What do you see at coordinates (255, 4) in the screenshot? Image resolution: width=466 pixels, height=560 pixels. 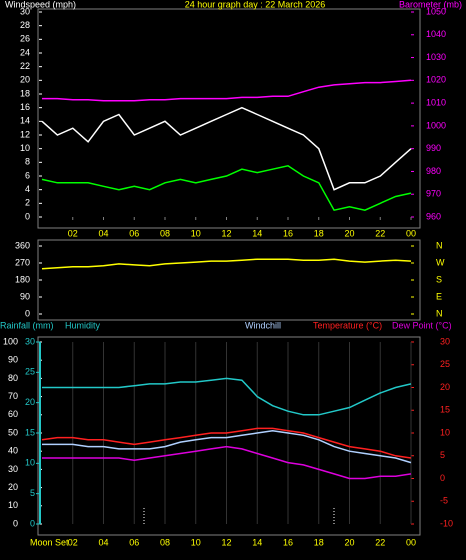 I see `chart-title: 24 hour graph day : 22 March 2026` at bounding box center [255, 4].